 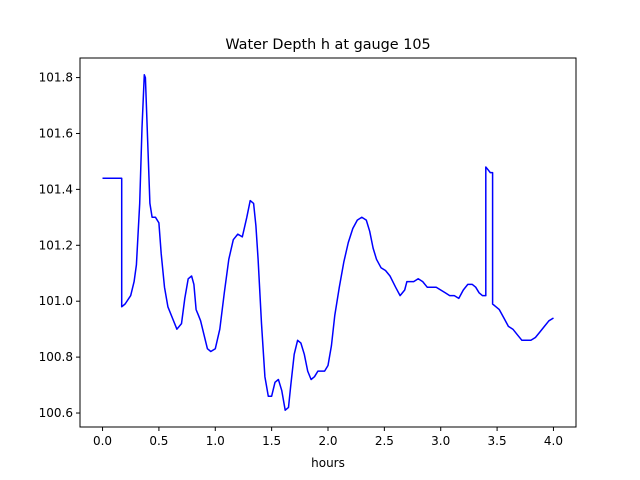 I want to click on y-tick-label: 100.6, so click(x=56, y=413).